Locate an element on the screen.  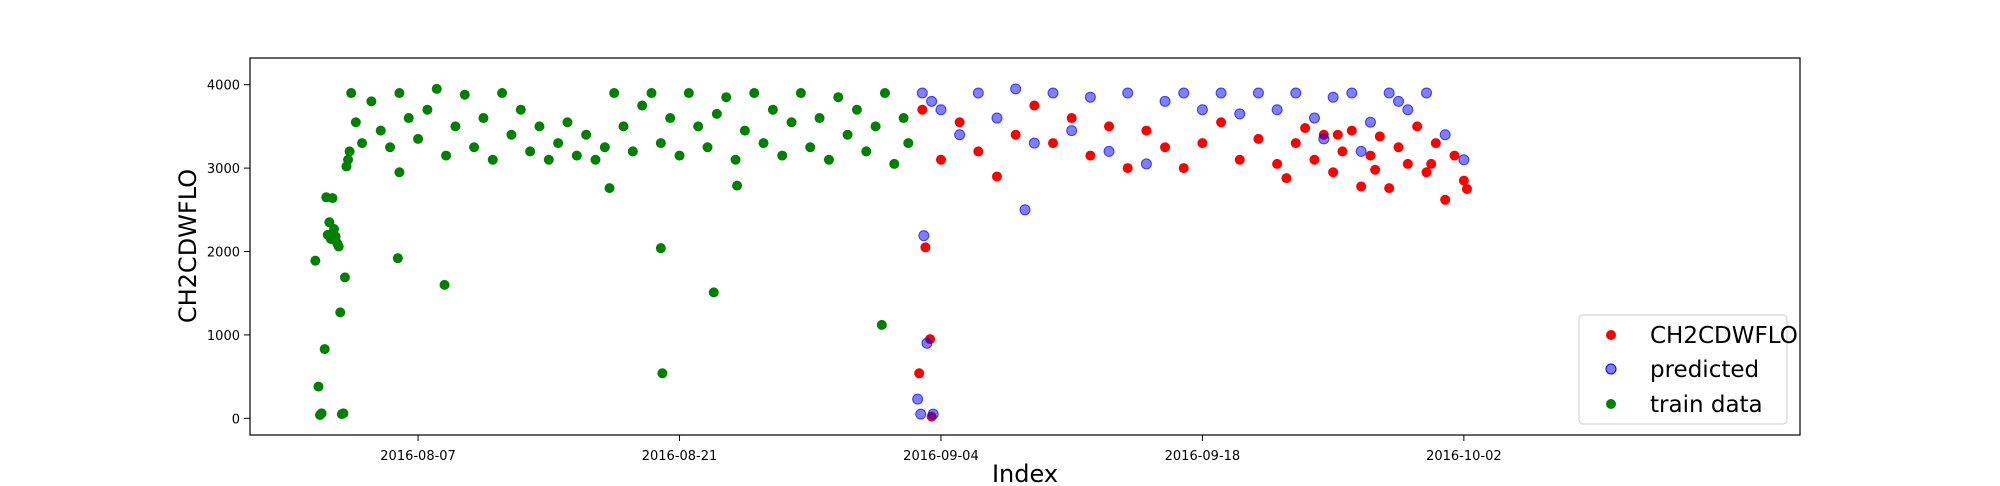
x-axis-label: Index is located at coordinates (1025, 473).